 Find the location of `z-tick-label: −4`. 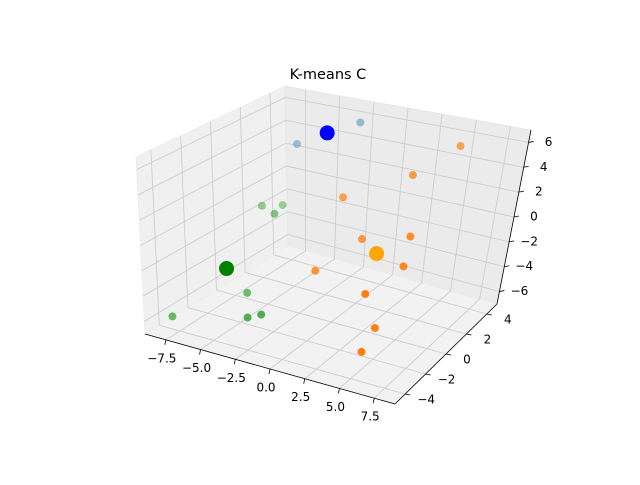

z-tick-label: −4 is located at coordinates (524, 266).